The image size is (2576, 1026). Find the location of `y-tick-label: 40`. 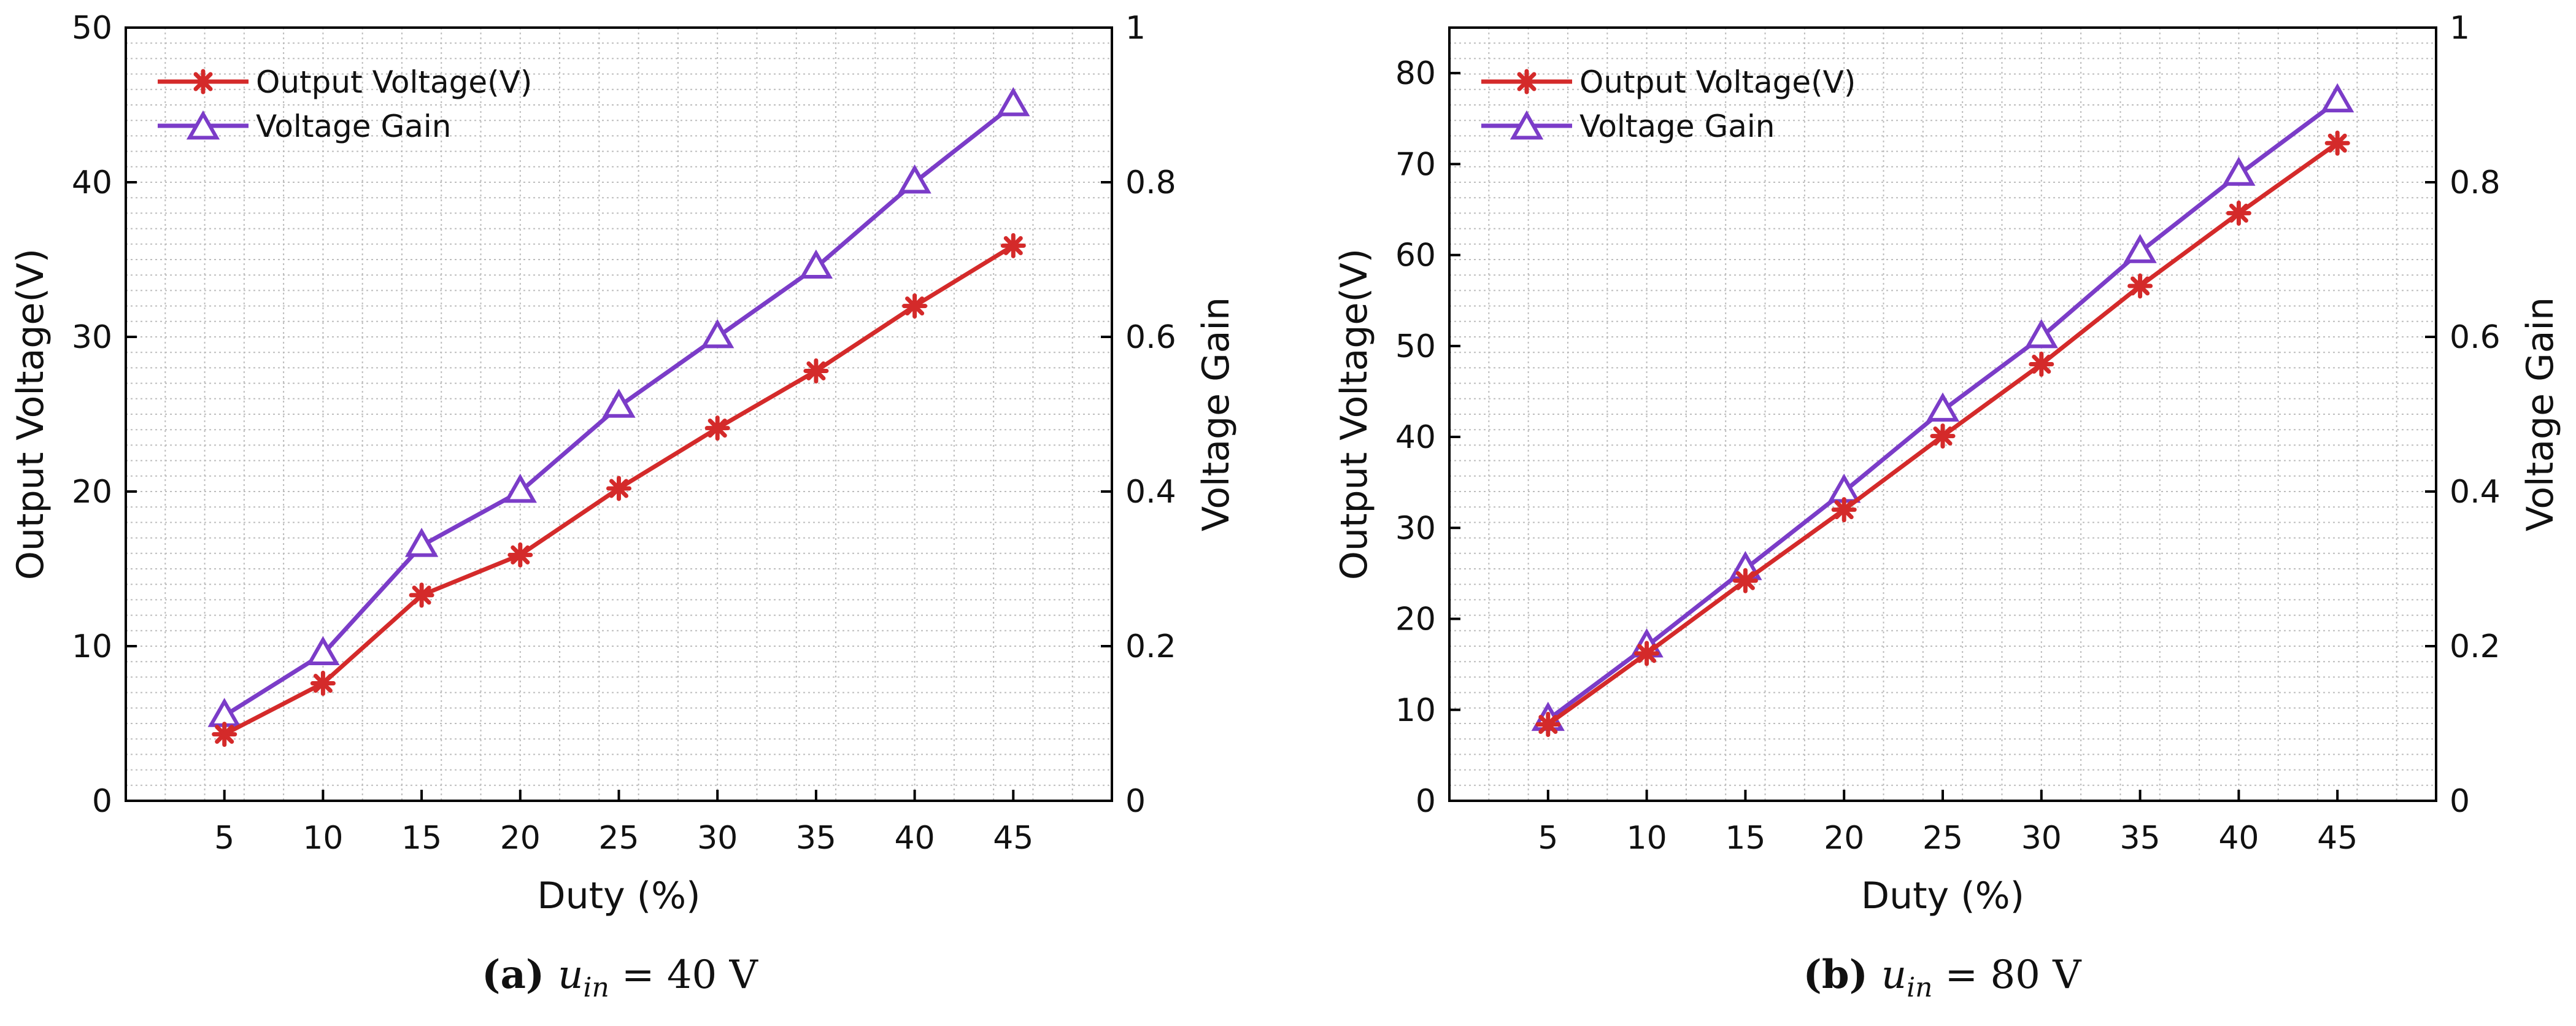

y-tick-label: 40 is located at coordinates (1415, 437).